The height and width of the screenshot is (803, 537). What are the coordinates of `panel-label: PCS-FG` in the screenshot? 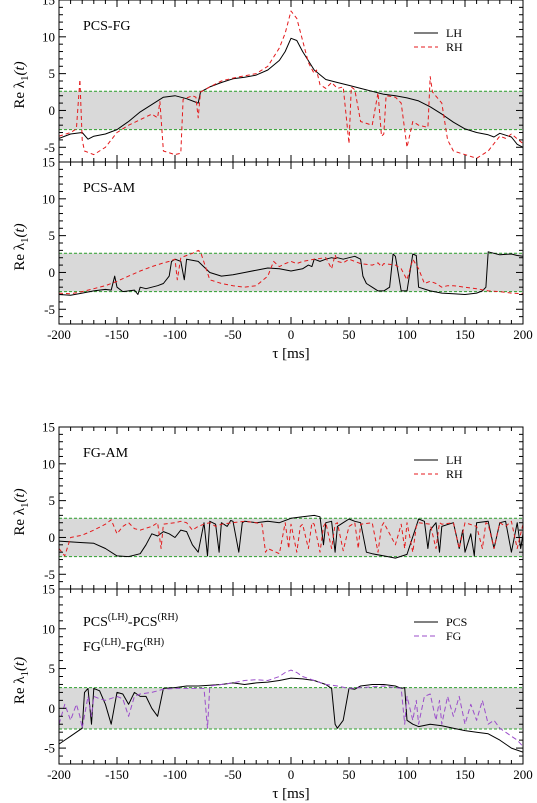 It's located at (106, 26).